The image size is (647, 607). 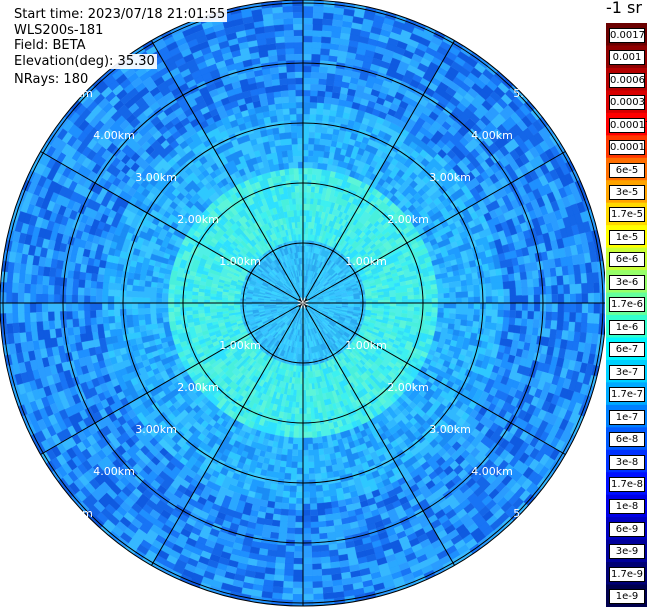 I want to click on colorbar-tick-label: 0.0001, so click(x=627, y=147).